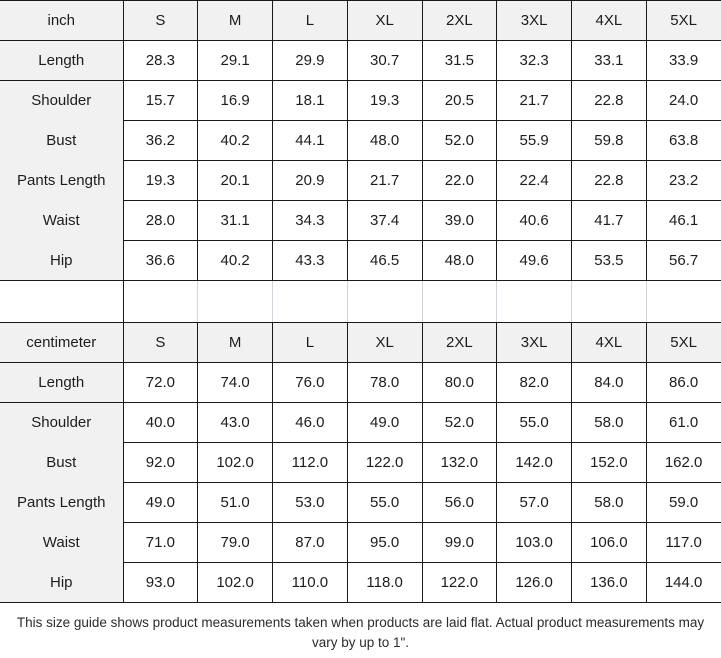  I want to click on measurement-value: 118.0, so click(384, 582).